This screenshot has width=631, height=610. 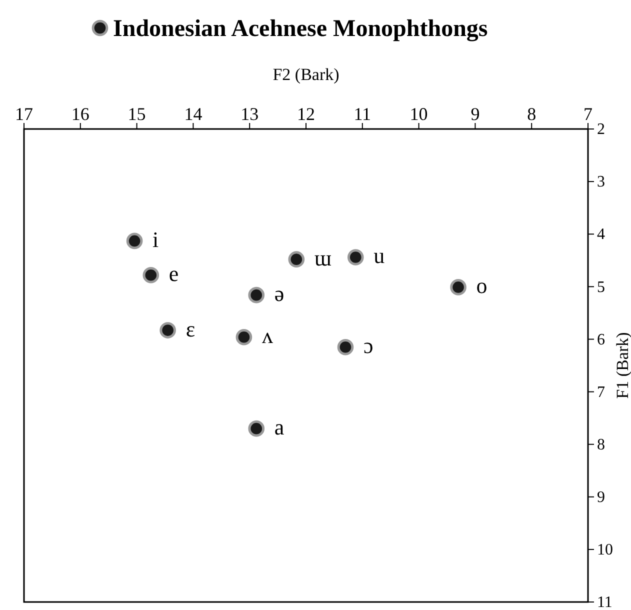 I want to click on y-tick-label: 11, so click(x=604, y=602).